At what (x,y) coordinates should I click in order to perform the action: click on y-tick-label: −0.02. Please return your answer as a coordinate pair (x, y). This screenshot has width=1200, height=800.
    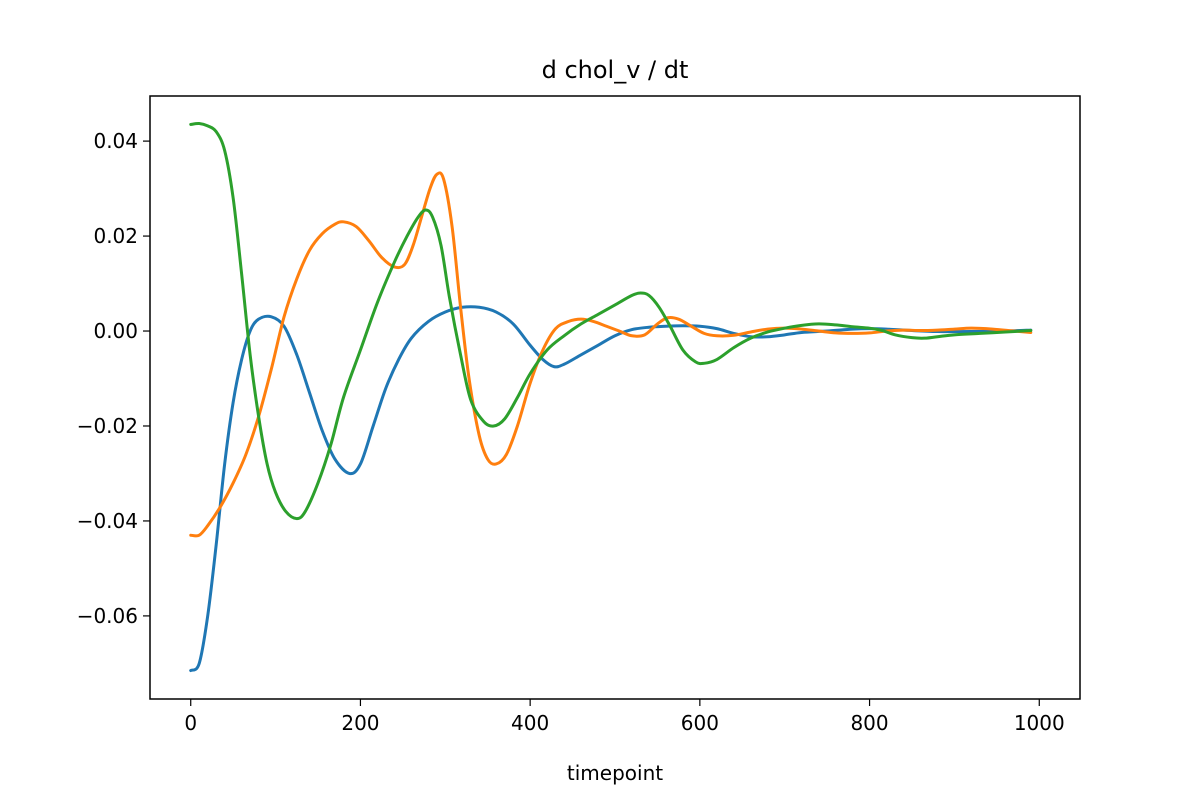
    Looking at the image, I should click on (107, 426).